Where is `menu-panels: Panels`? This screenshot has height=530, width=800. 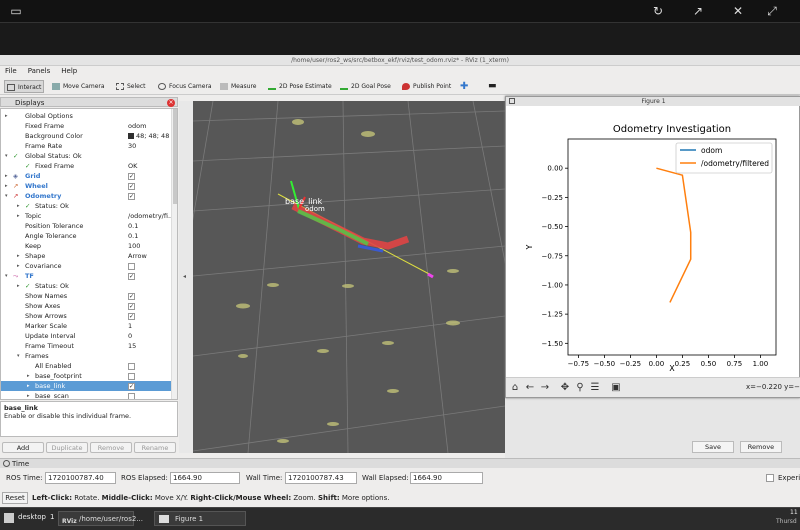
menu-panels: Panels is located at coordinates (39, 71).